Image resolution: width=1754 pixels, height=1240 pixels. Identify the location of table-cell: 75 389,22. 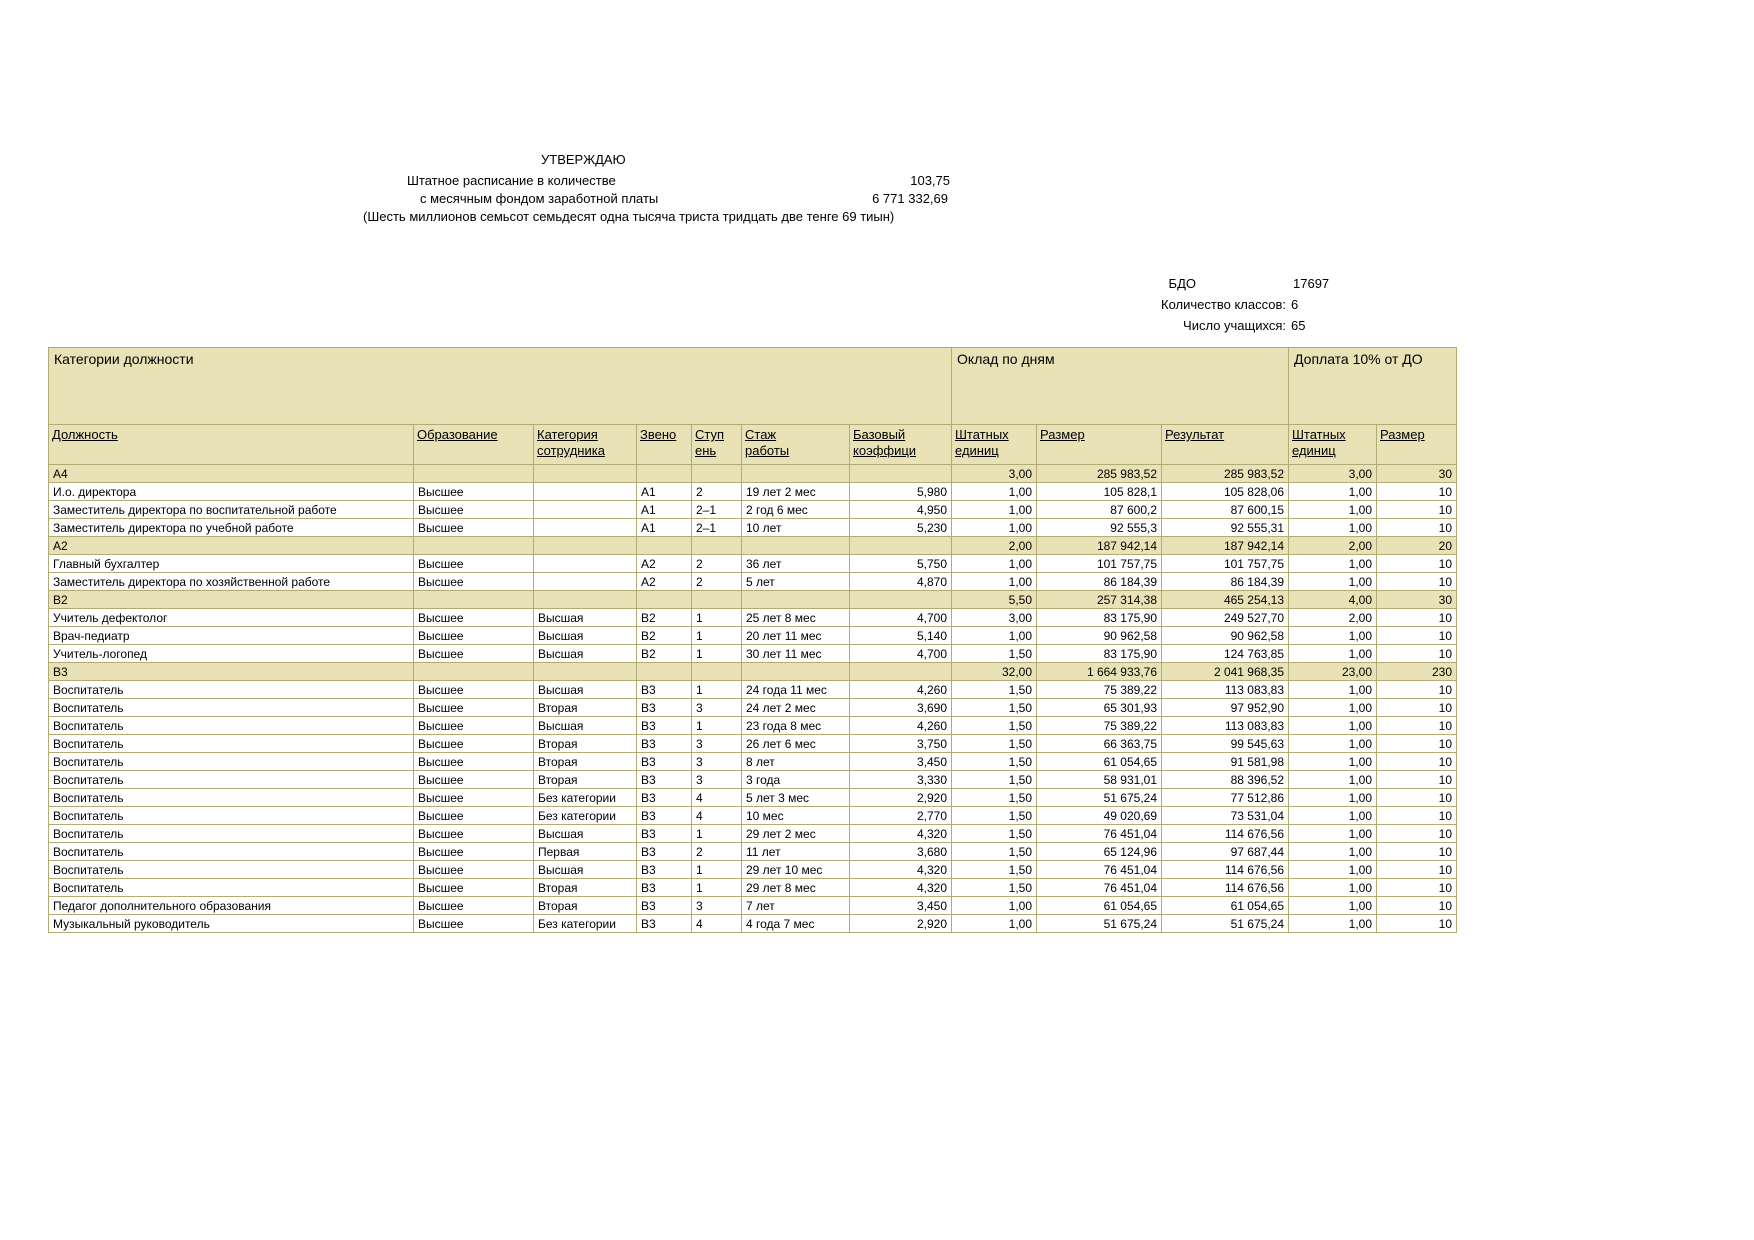
(1099, 725).